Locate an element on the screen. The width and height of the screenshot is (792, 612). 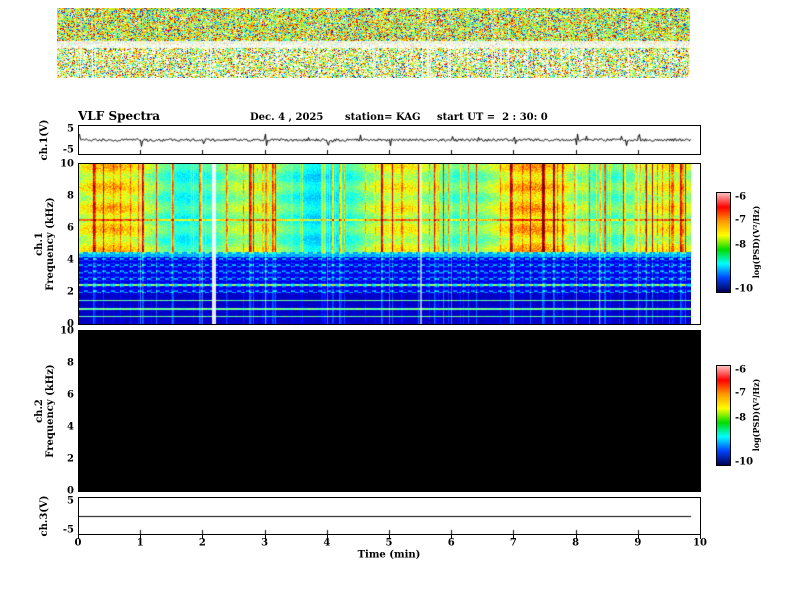
ch1-frequency-axis-label: ch.1 Frequency (kHz) is located at coordinates (45, 244).